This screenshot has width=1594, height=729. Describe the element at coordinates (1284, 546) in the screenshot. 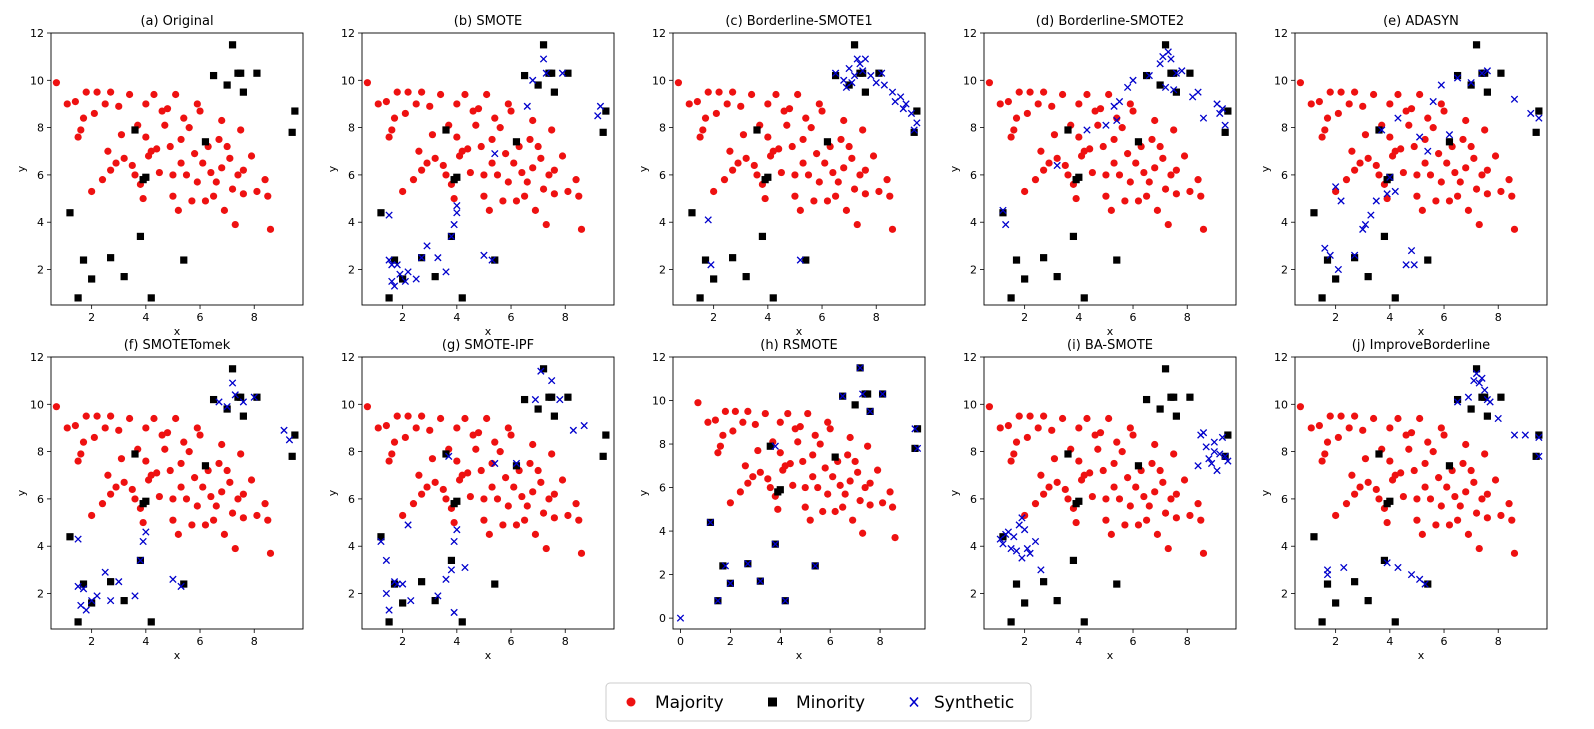

I see `y-tick-label: 4` at that location.